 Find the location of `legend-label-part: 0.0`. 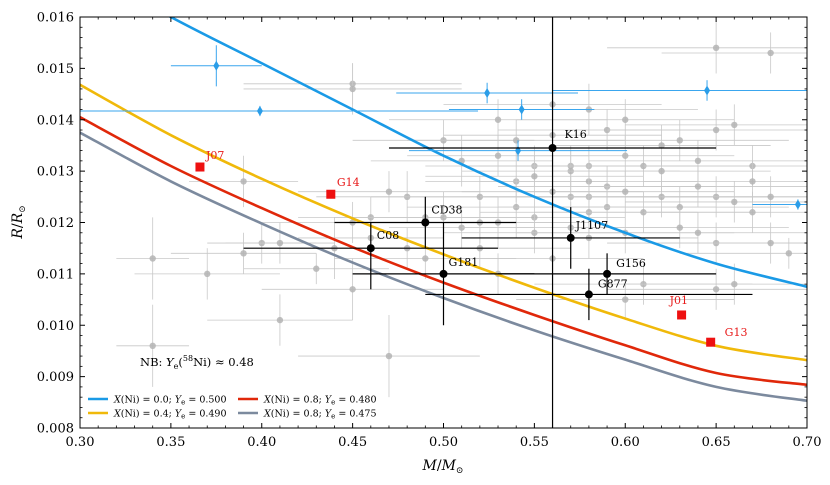

legend-label-part: 0.0 is located at coordinates (161, 400).